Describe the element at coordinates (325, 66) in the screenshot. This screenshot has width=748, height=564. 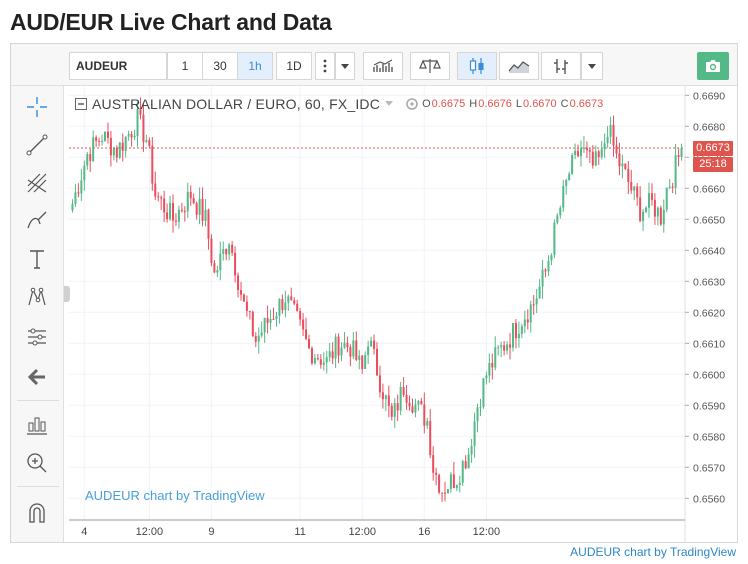
I see `more-intervals-button` at that location.